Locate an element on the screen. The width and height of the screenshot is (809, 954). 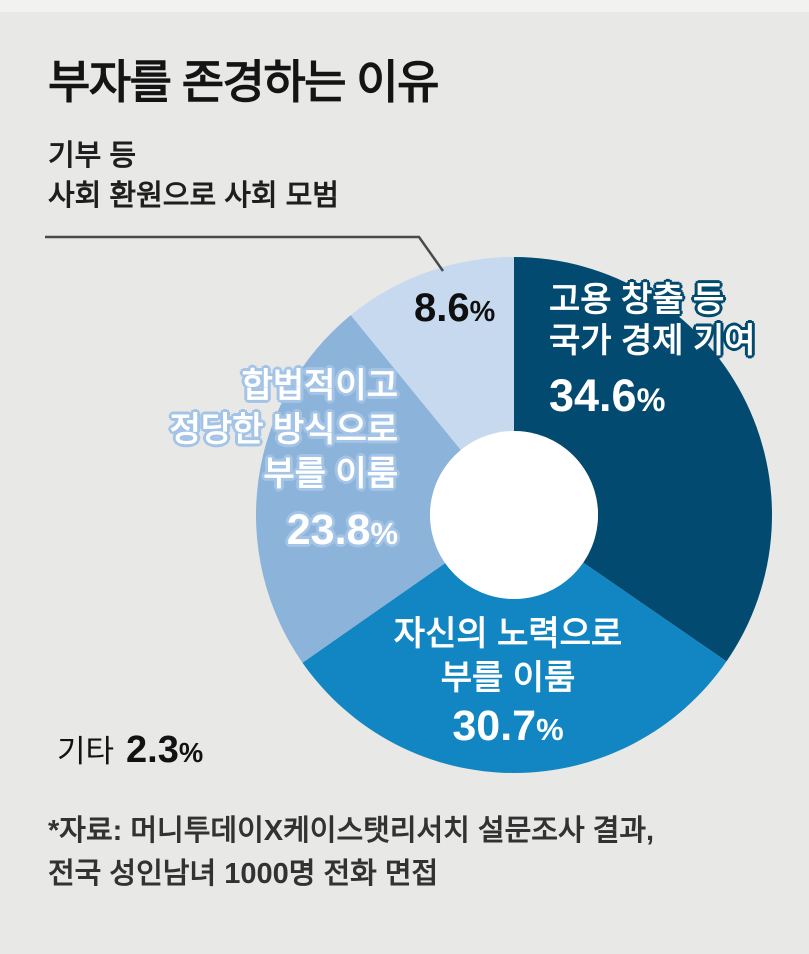
pie-slice-effort is located at coordinates (514, 667).